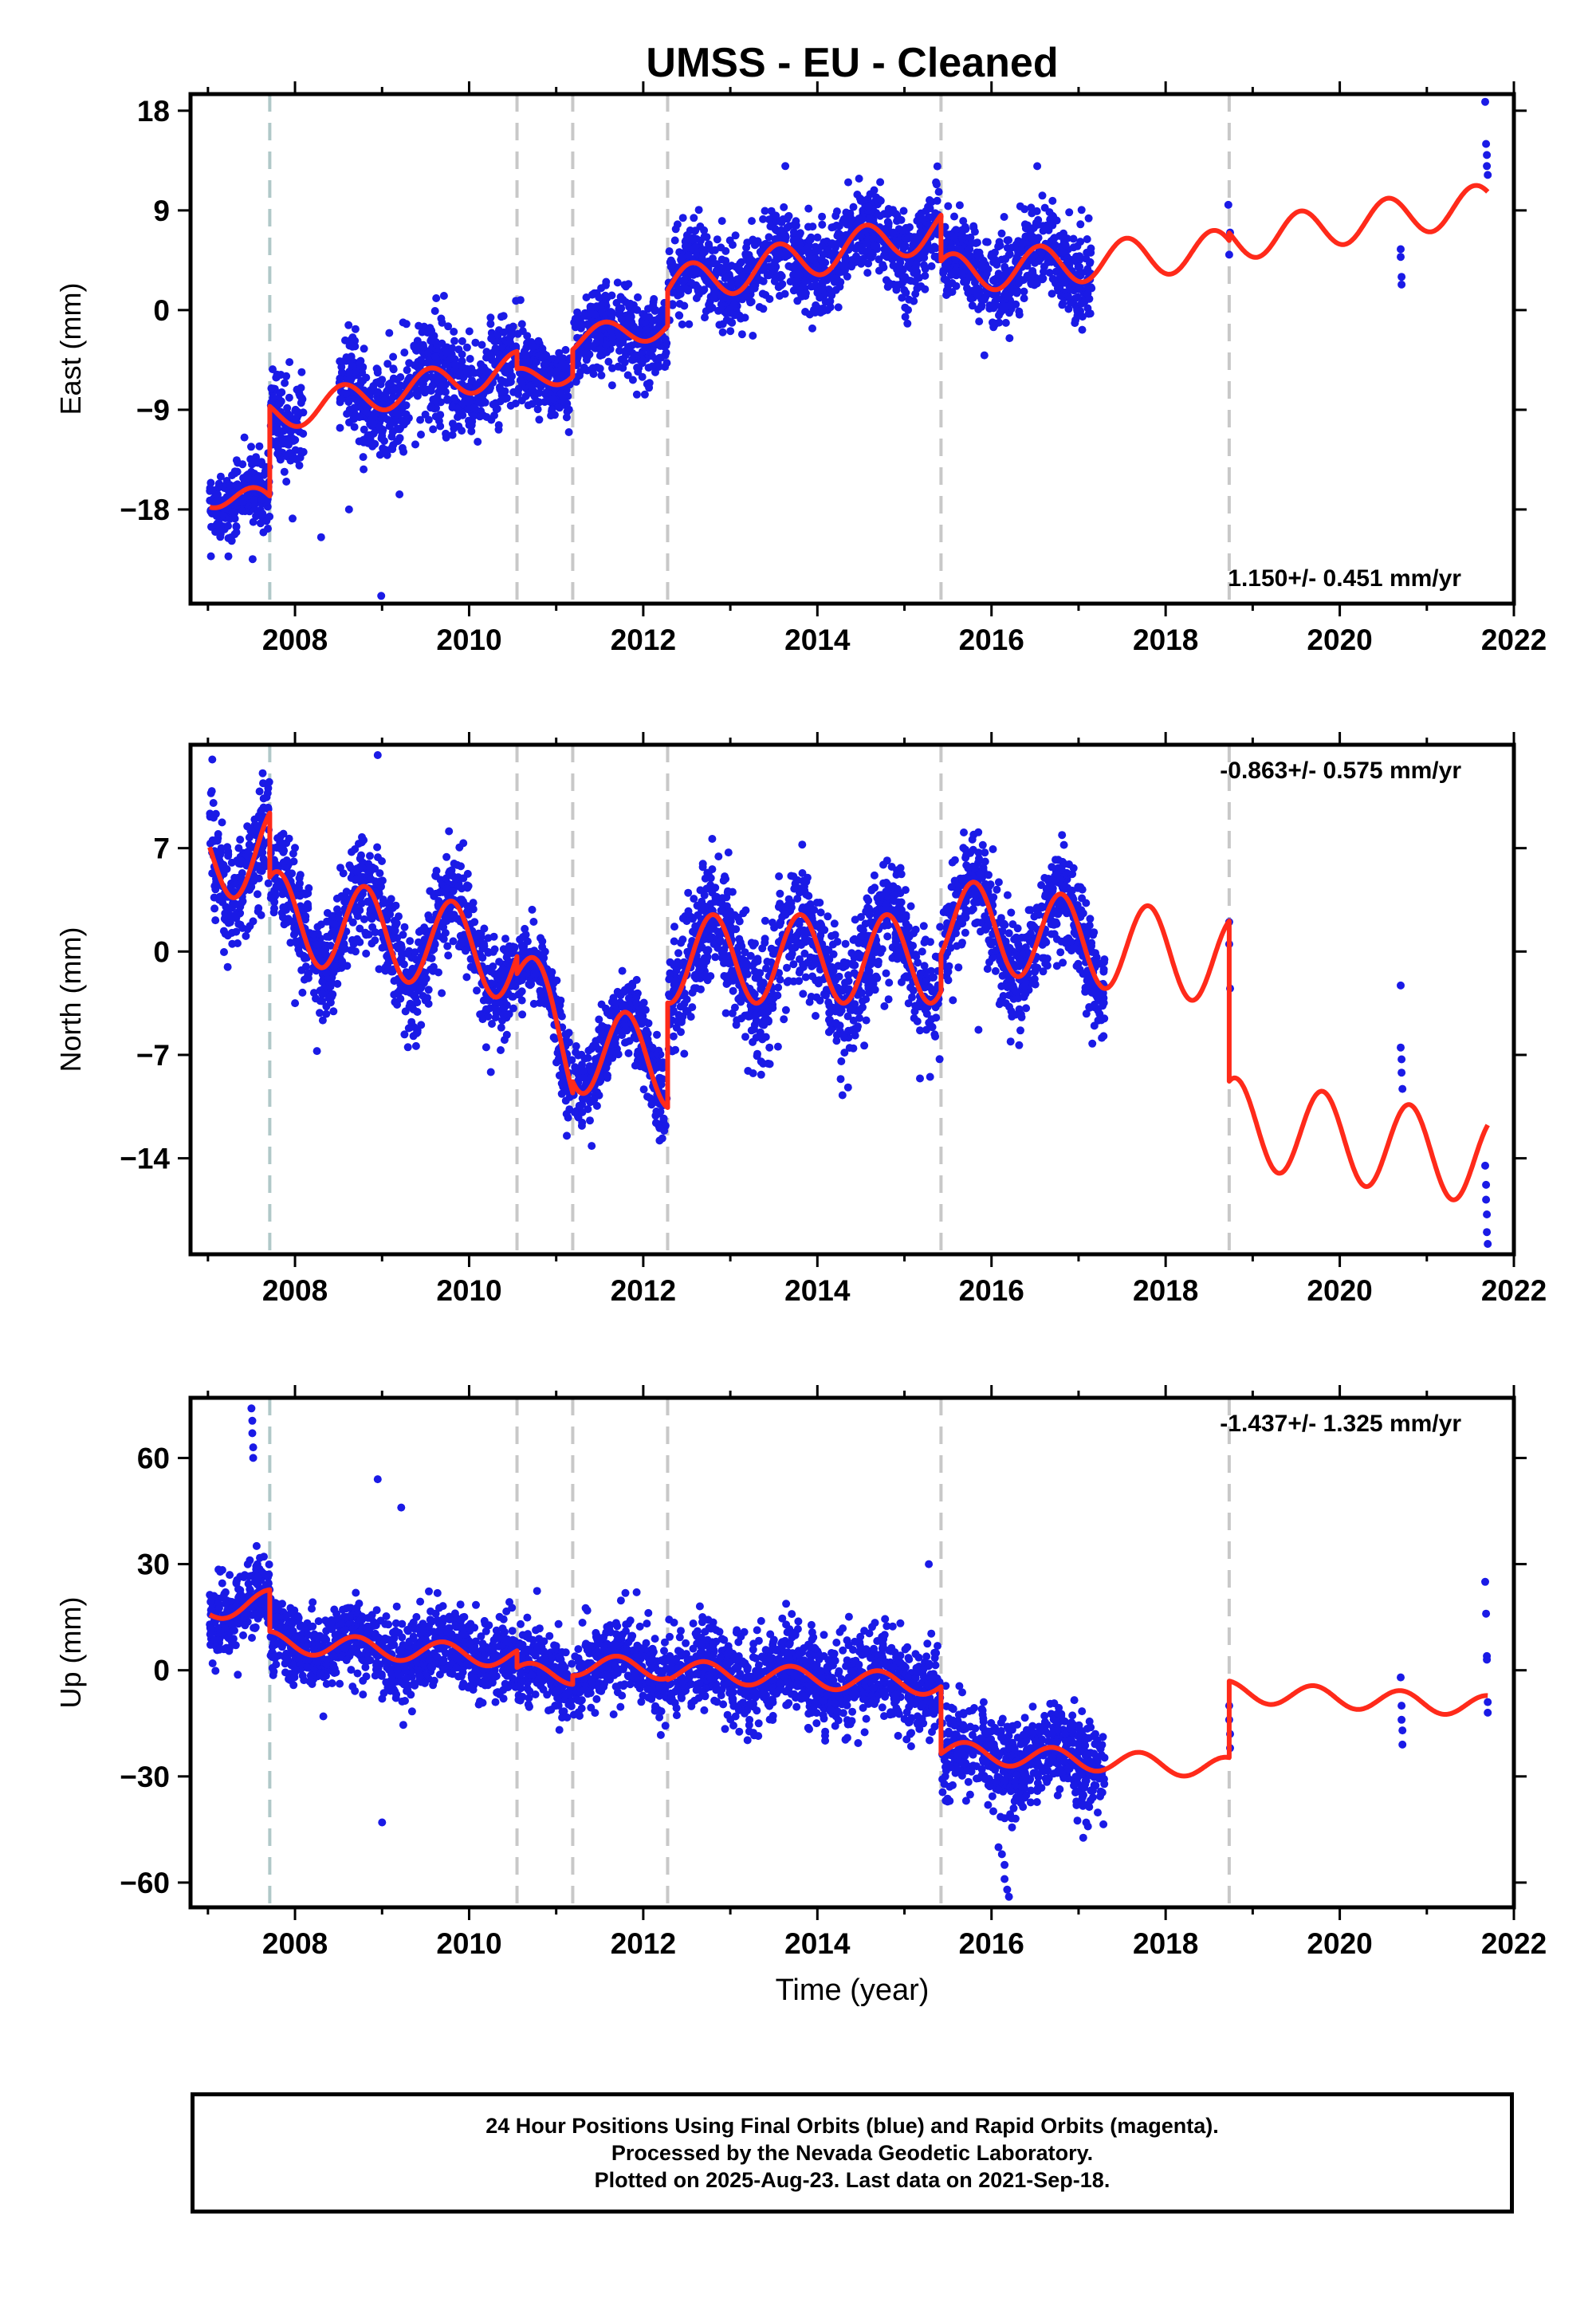 The width and height of the screenshot is (1596, 2314). What do you see at coordinates (849, 346) in the screenshot?
I see `model-line` at bounding box center [849, 346].